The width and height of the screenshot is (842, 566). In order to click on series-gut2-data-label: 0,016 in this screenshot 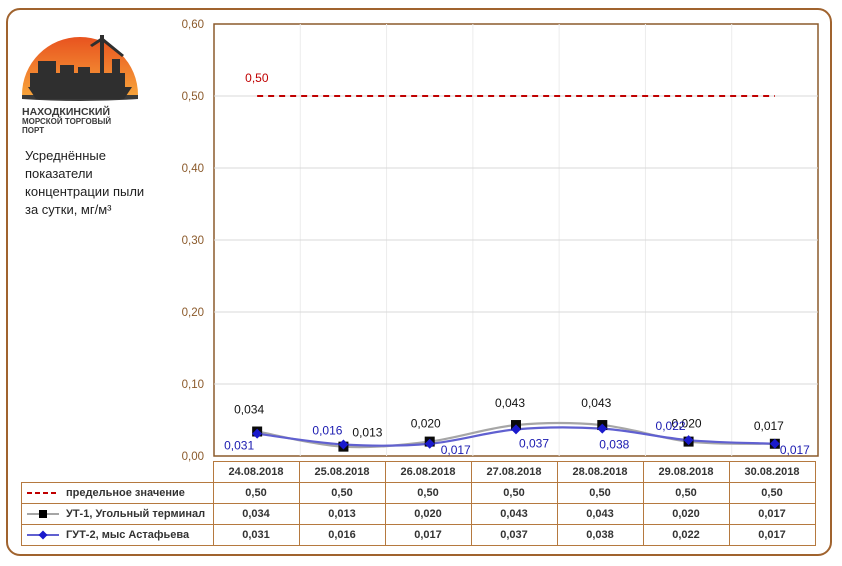, I will do `click(327, 430)`.